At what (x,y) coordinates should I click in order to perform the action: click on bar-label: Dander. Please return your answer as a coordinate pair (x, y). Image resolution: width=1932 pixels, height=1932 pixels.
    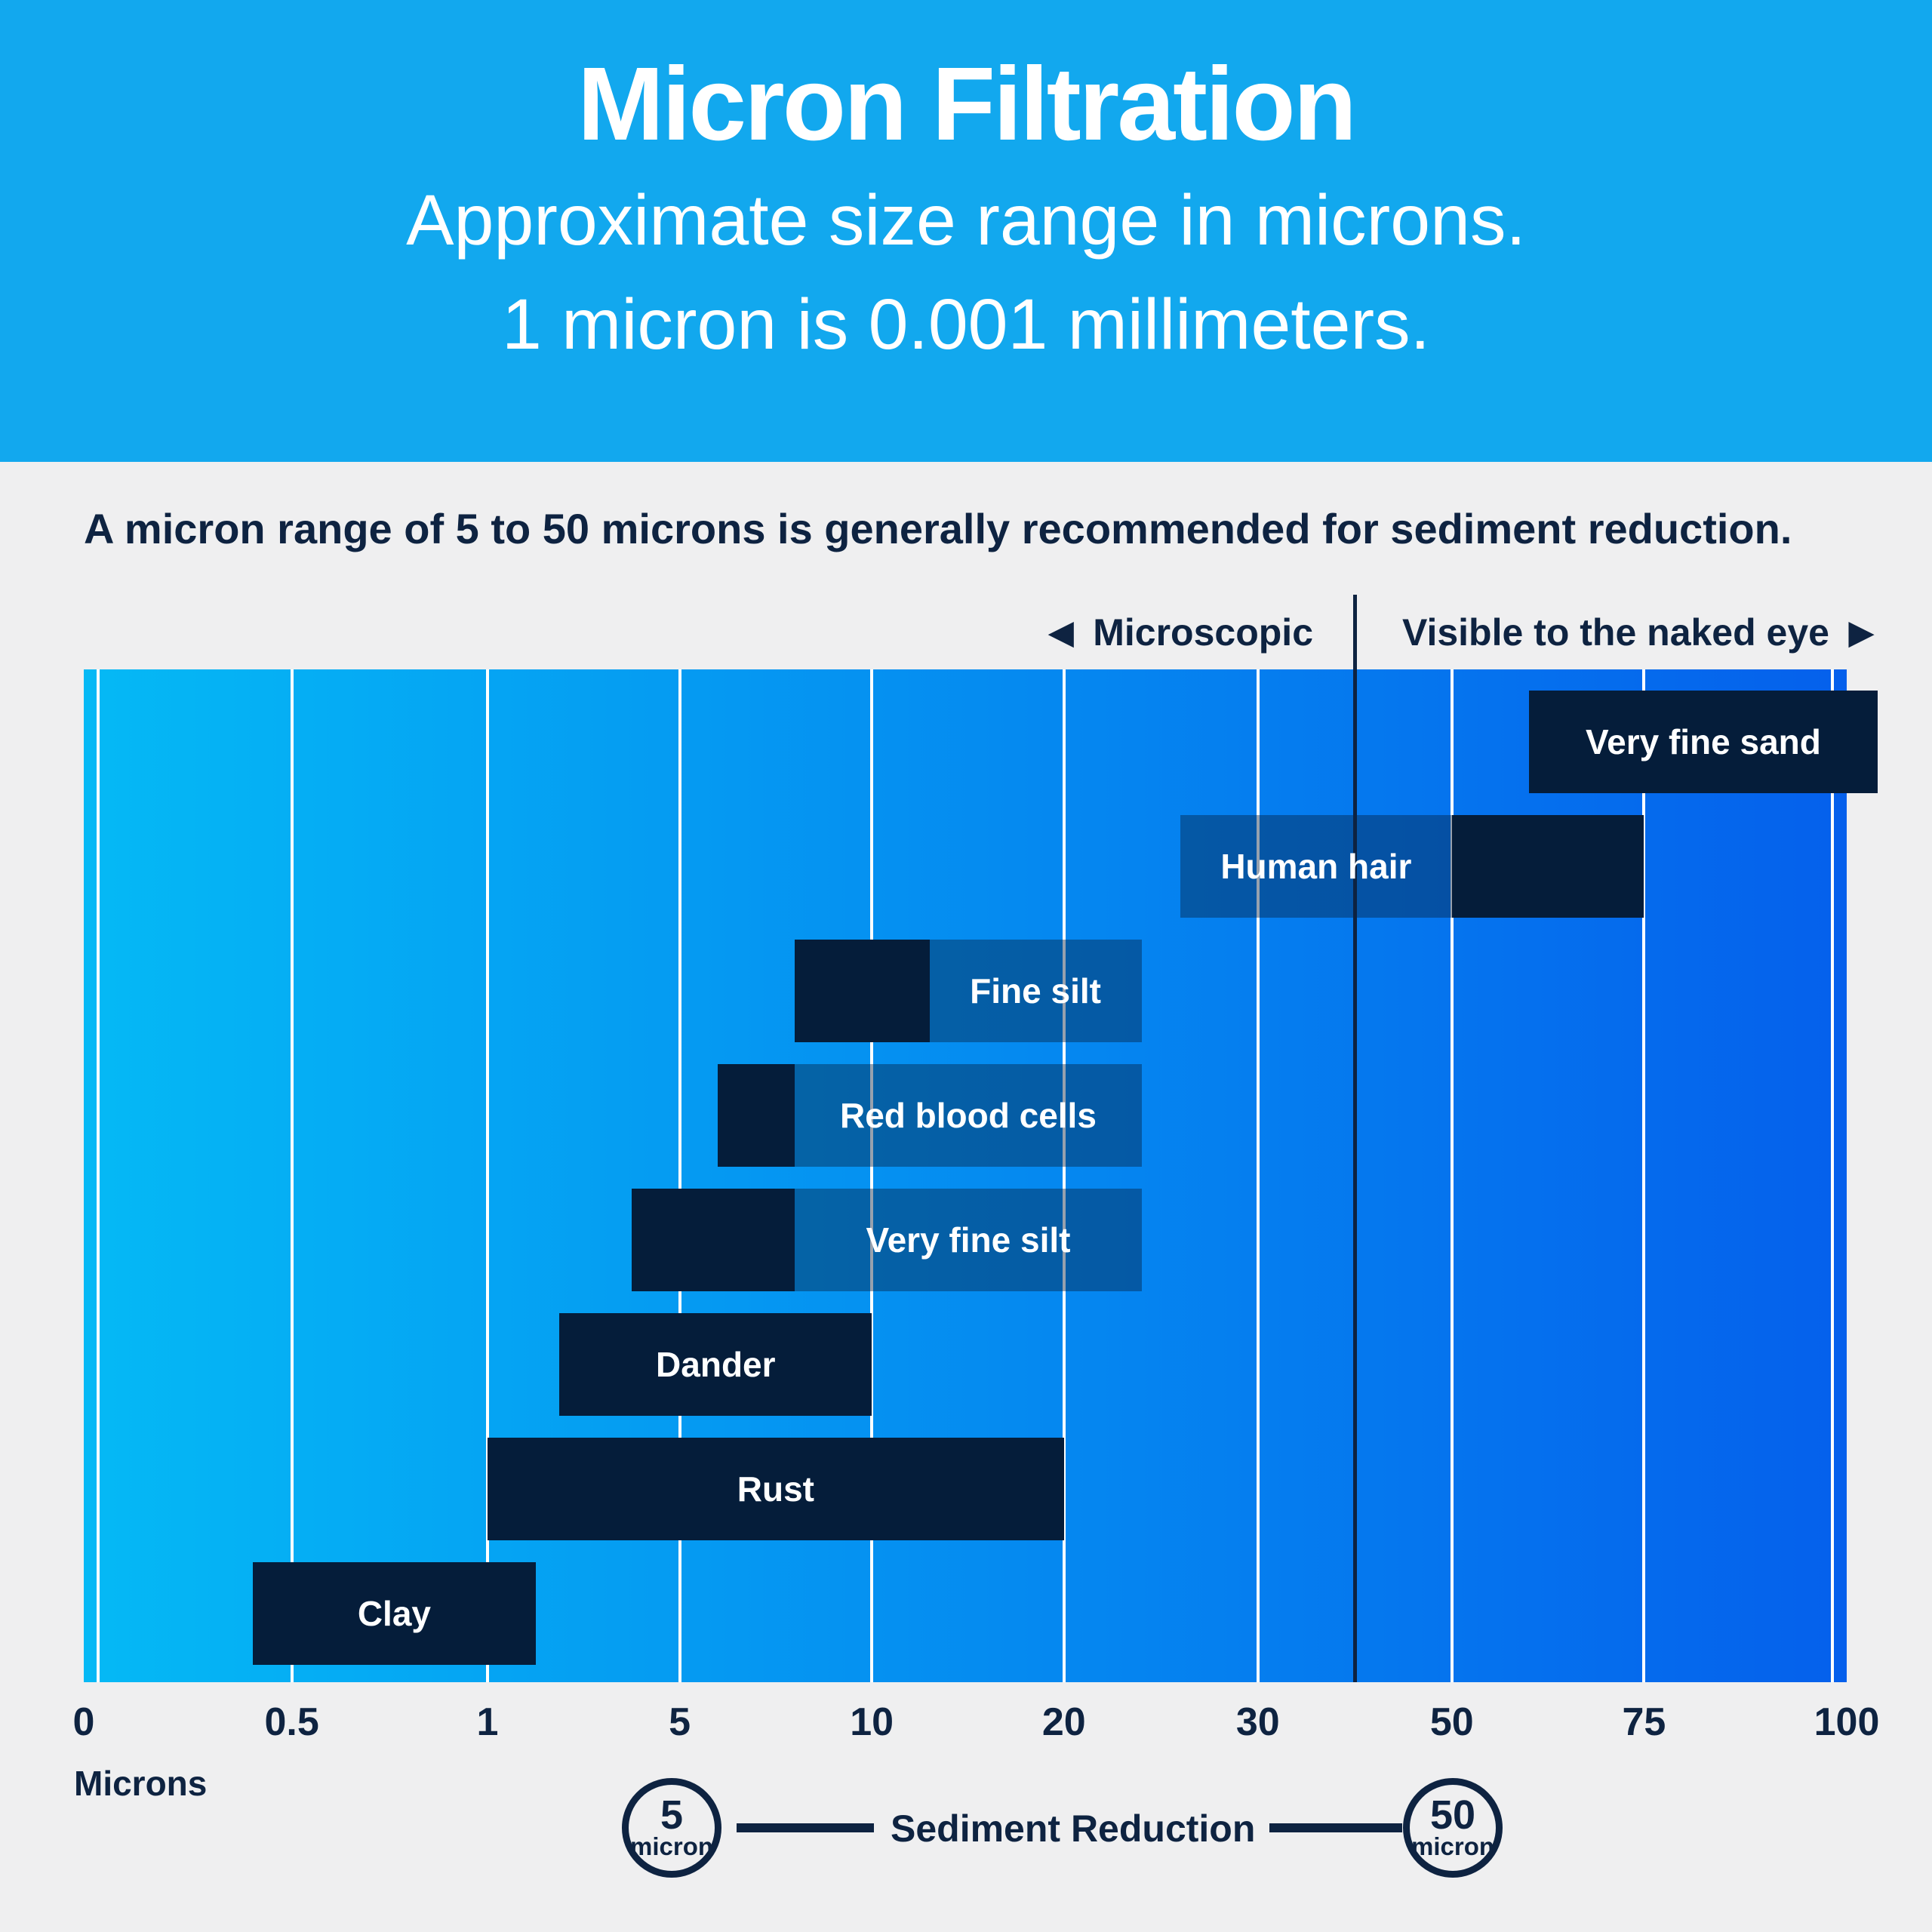
    Looking at the image, I should click on (716, 1364).